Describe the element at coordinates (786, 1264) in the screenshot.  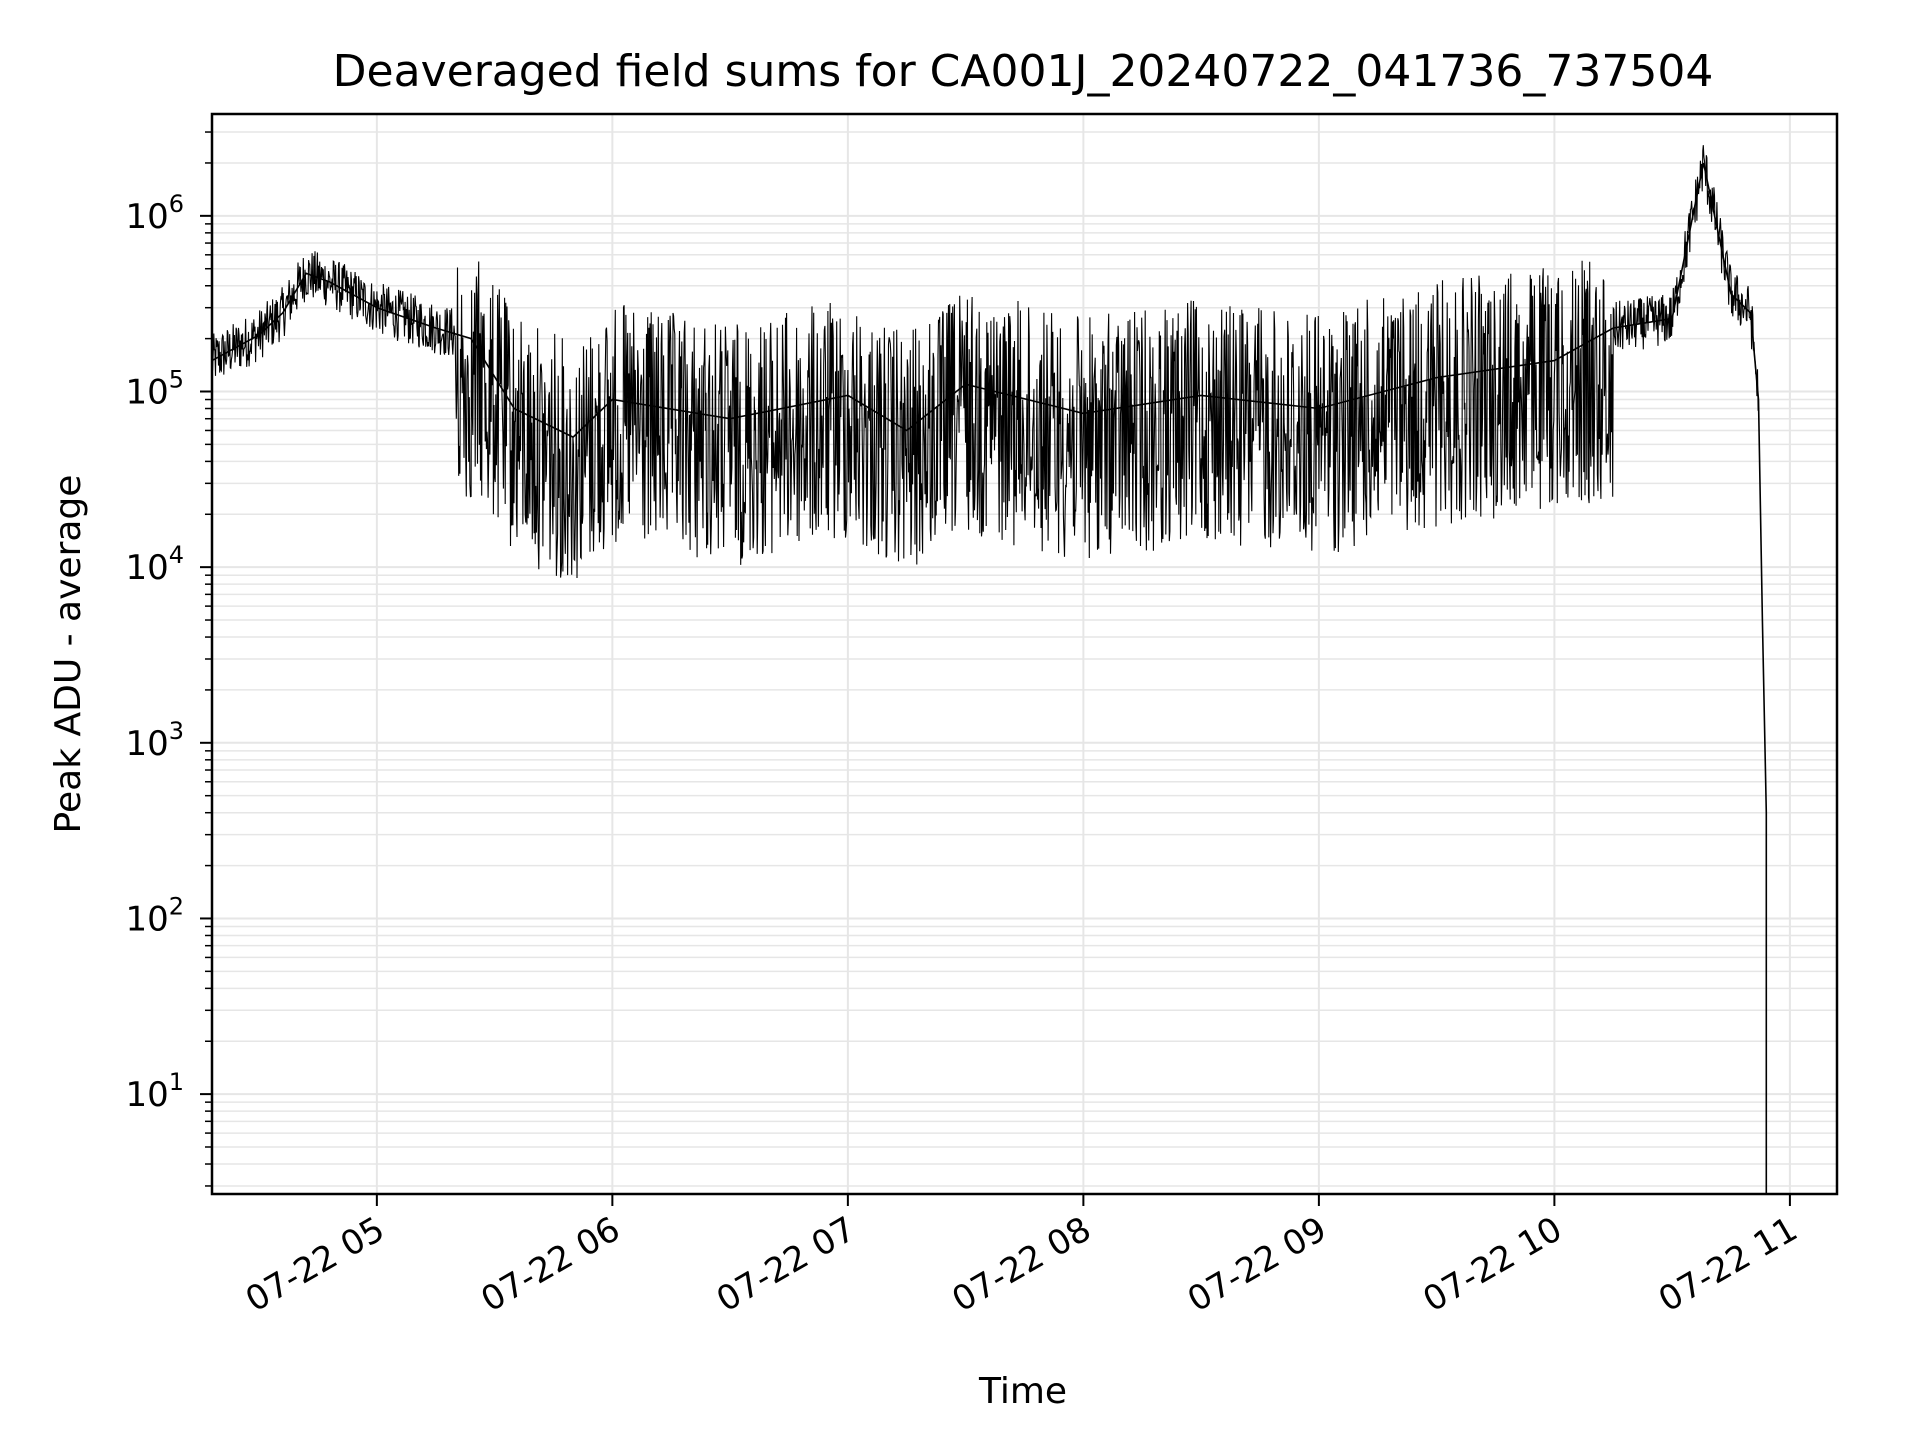
I see `x-tick-label: 07-22 07` at that location.